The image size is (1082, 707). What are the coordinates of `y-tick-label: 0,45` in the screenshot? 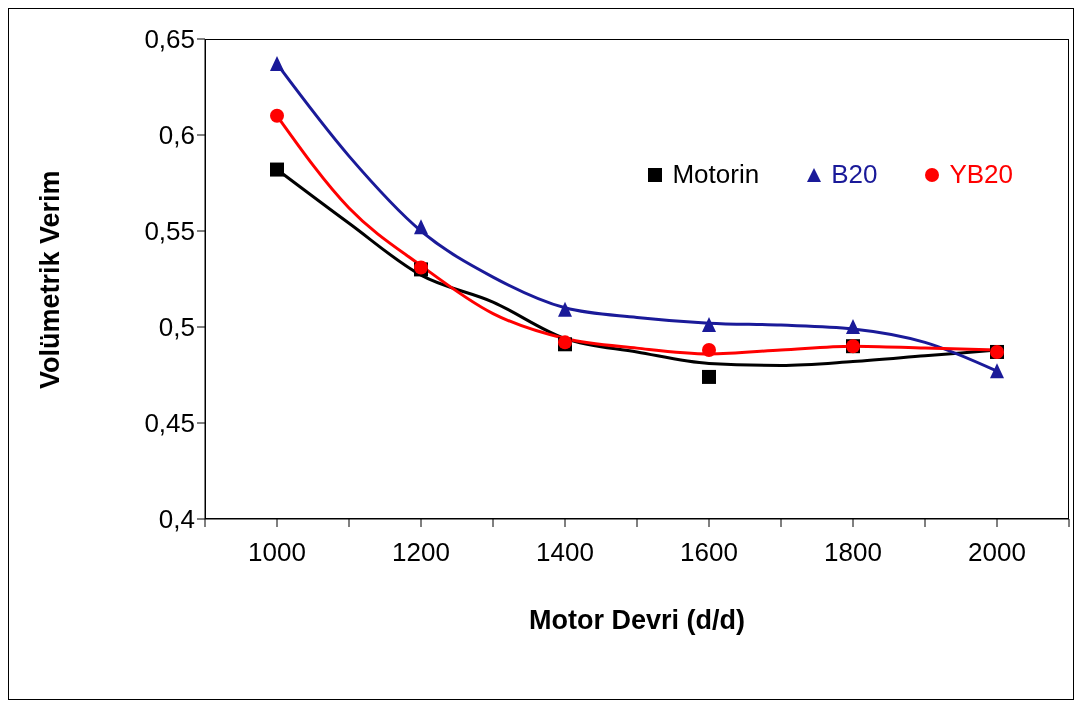 It's located at (169, 423).